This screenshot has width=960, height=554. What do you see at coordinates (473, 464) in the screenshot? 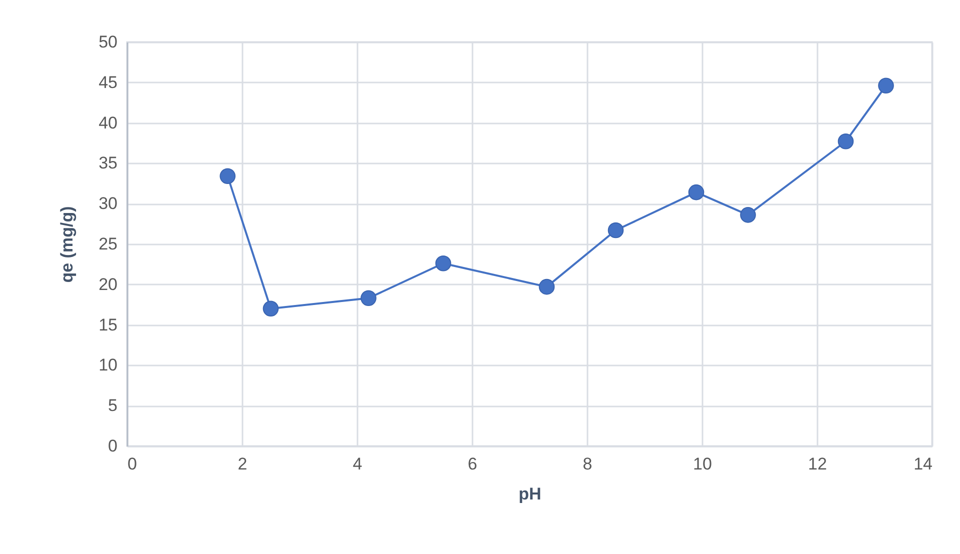
I see `x-tick-label: 6` at bounding box center [473, 464].